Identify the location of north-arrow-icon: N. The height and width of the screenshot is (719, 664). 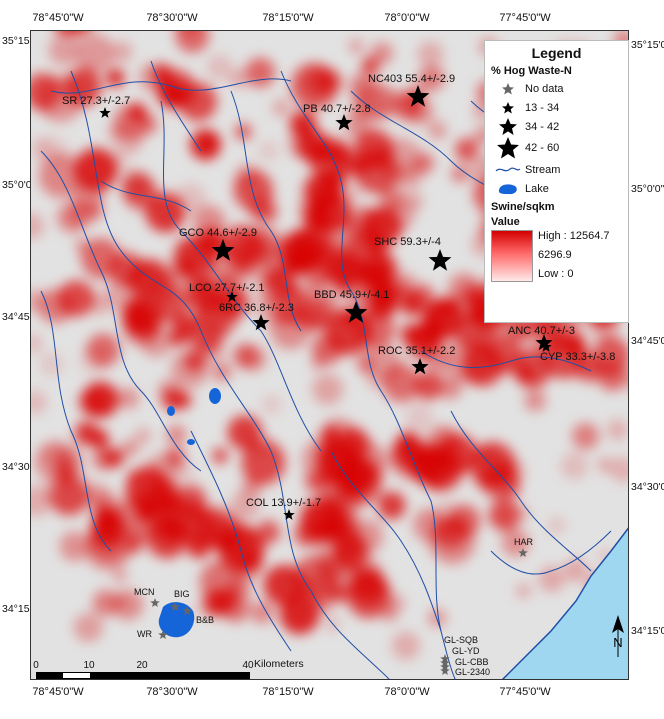
(618, 636).